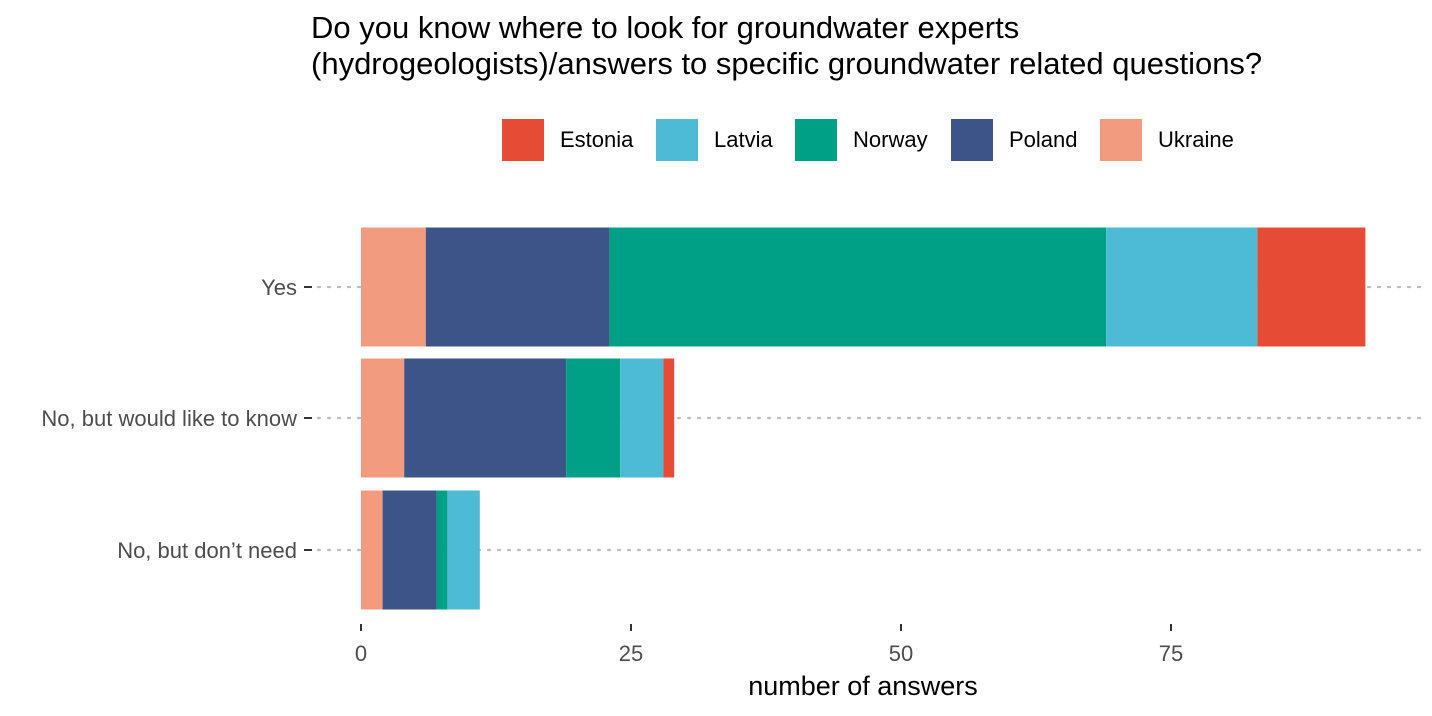 This screenshot has height=716, width=1432. Describe the element at coordinates (1196, 139) in the screenshot. I see `legend-label-ukraine: Ukraine` at that location.